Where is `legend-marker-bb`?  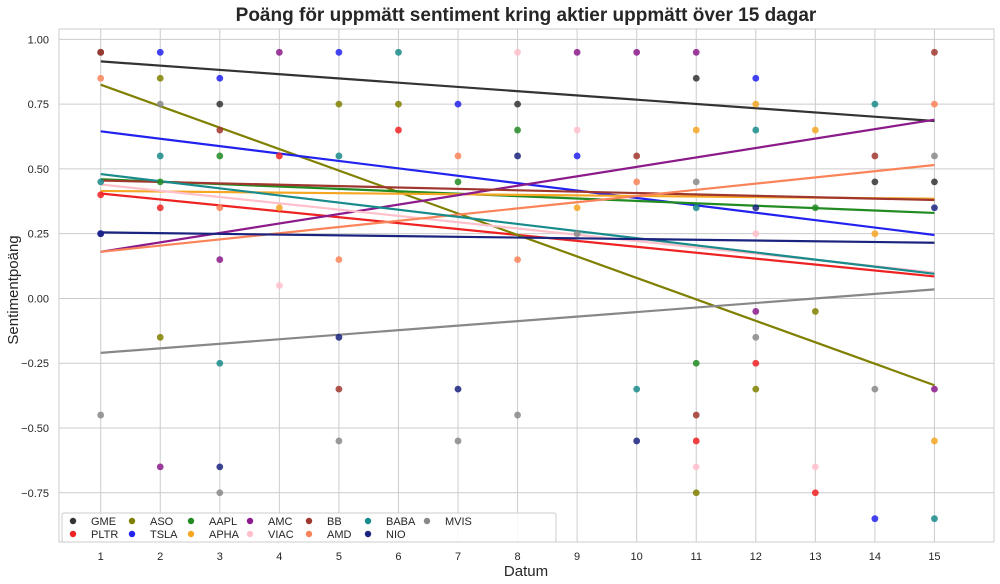
legend-marker-bb is located at coordinates (309, 521).